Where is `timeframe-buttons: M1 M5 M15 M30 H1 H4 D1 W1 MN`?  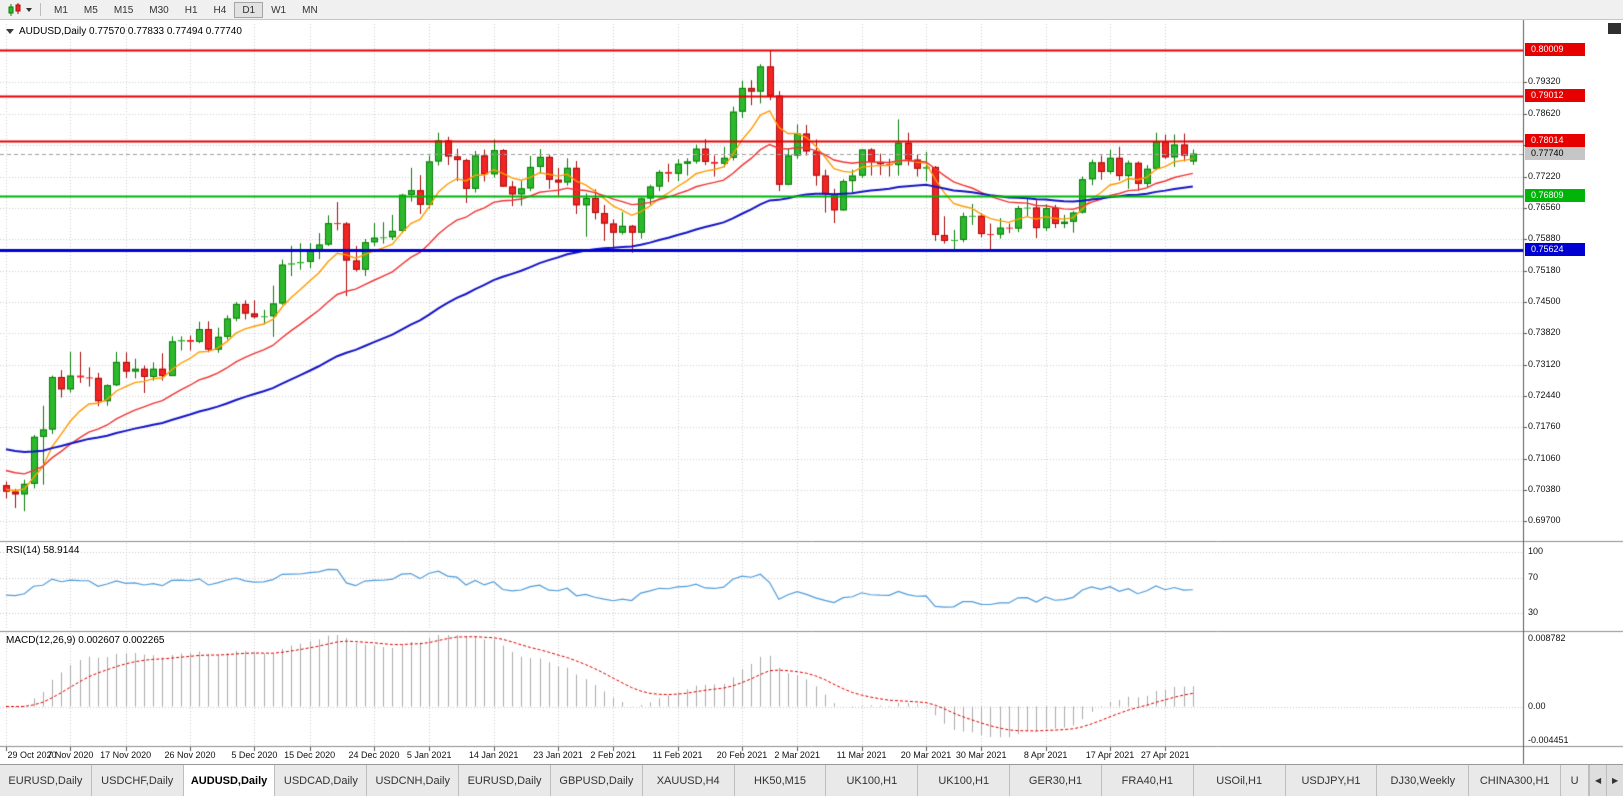
timeframe-buttons: M1 M5 M15 M30 H1 H4 D1 W1 MN is located at coordinates (186, 9).